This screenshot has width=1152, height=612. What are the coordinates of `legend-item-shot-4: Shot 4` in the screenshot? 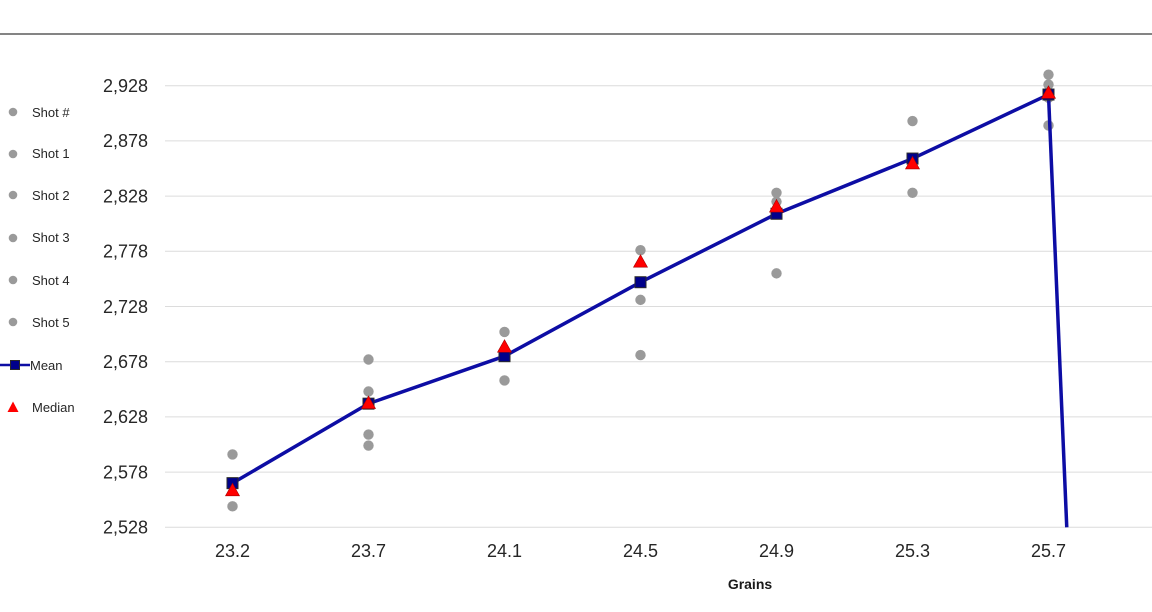 It's located at (35, 280).